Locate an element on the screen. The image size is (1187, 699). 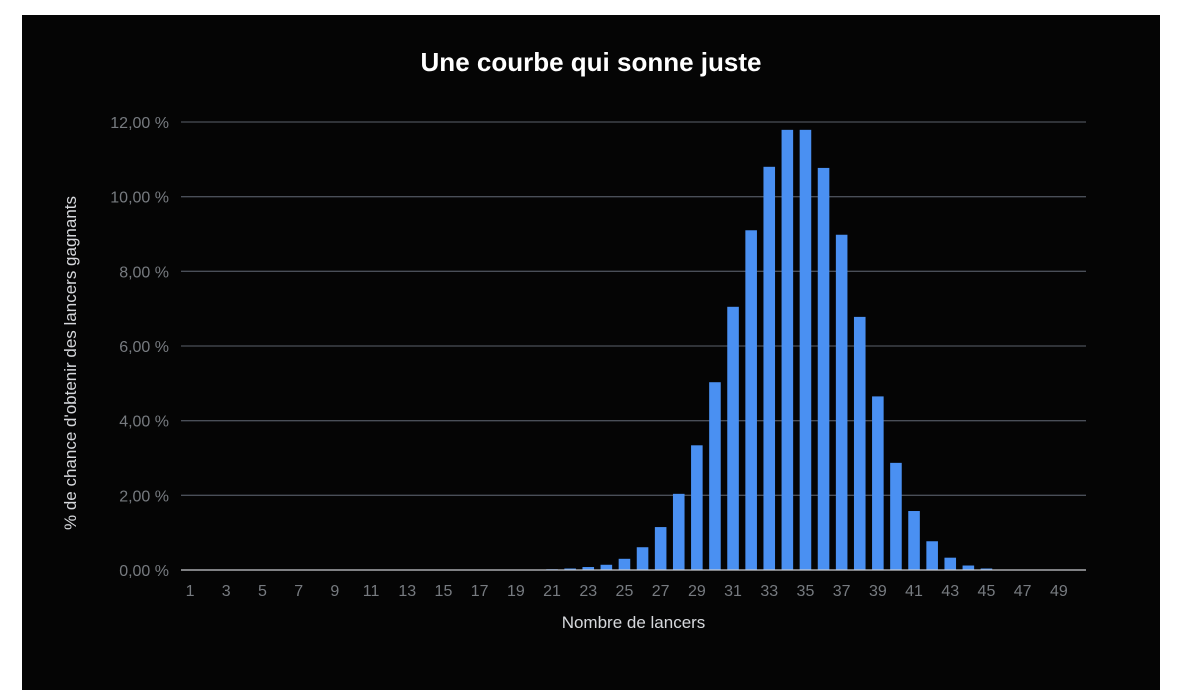
x-tick-label: 45 is located at coordinates (987, 591).